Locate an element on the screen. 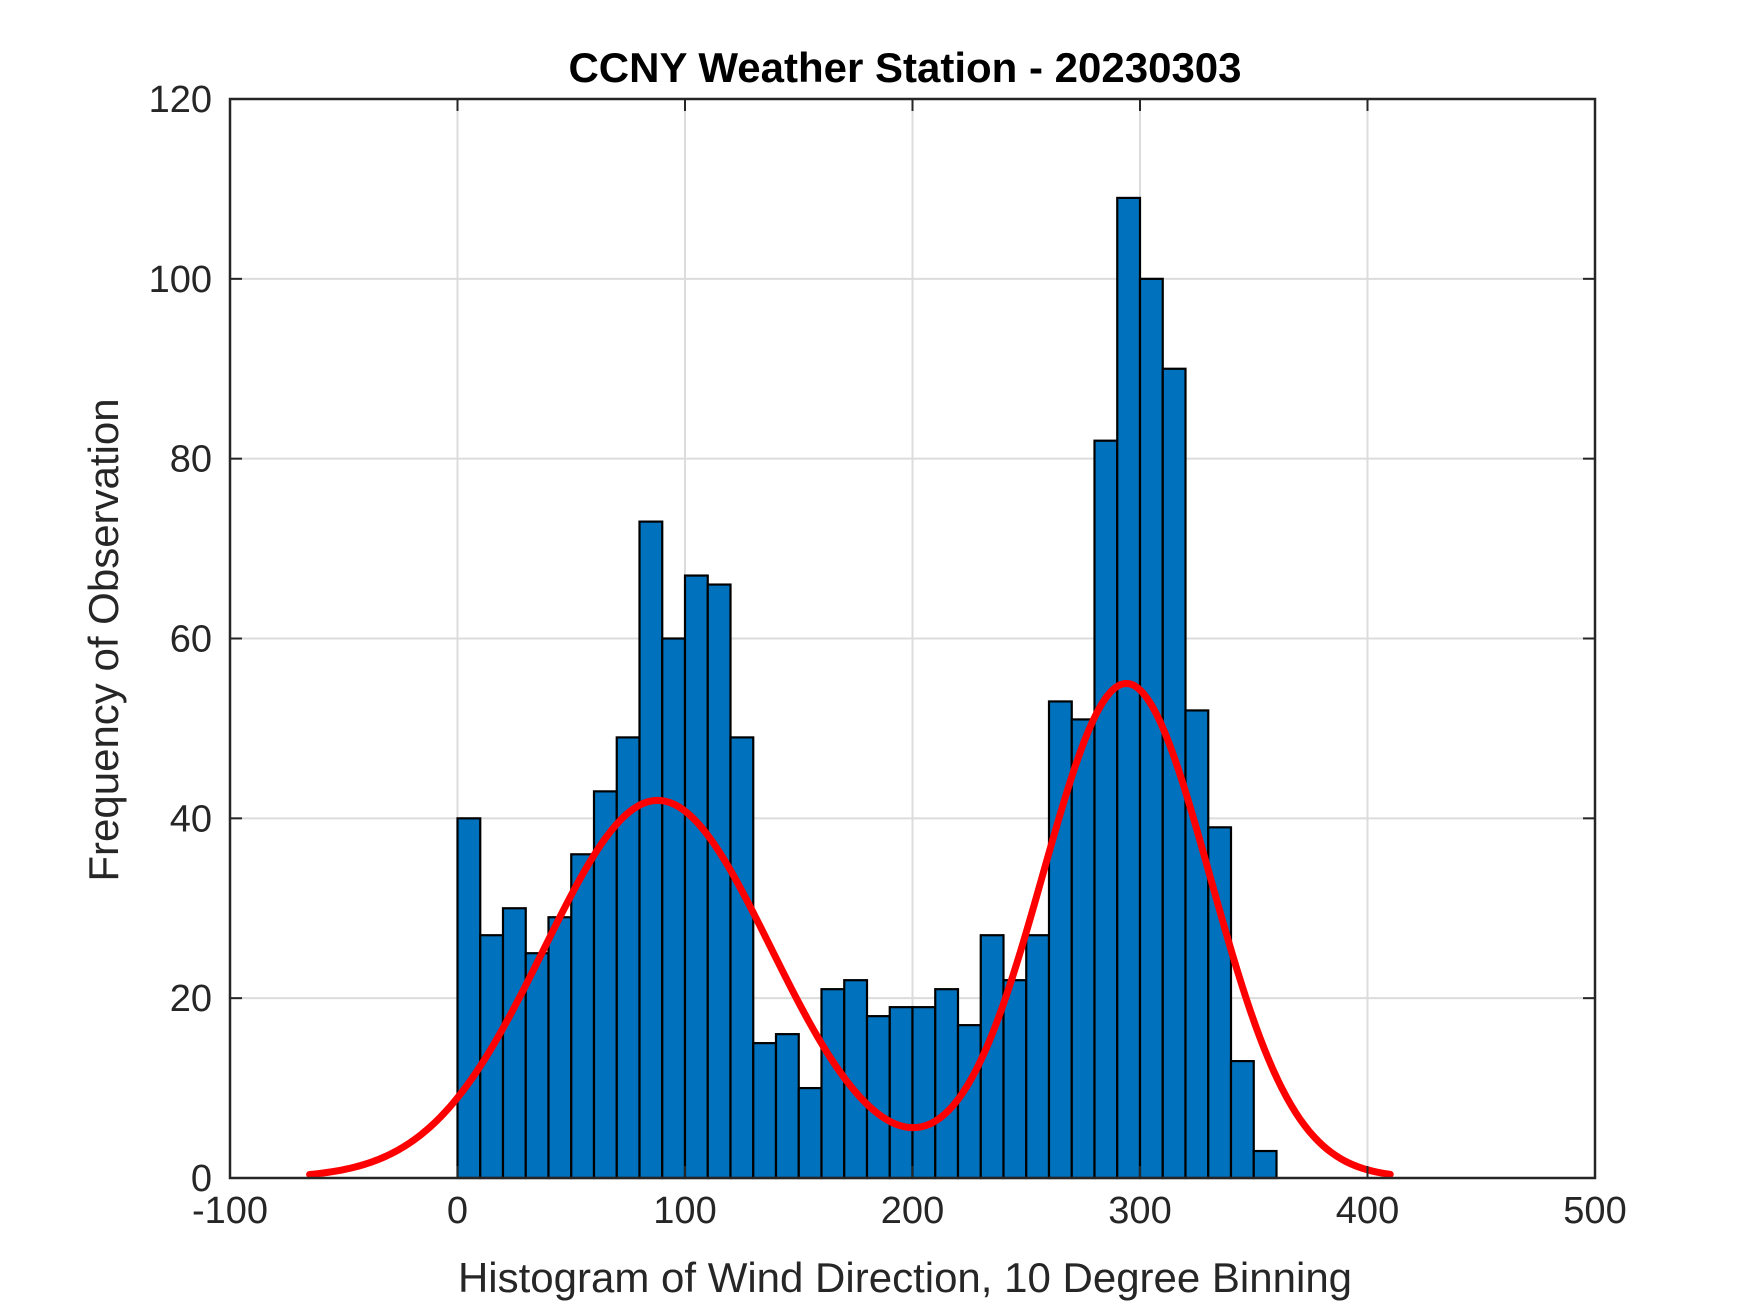 The image size is (1750, 1313). y-tick-label: 80 is located at coordinates (191, 460).